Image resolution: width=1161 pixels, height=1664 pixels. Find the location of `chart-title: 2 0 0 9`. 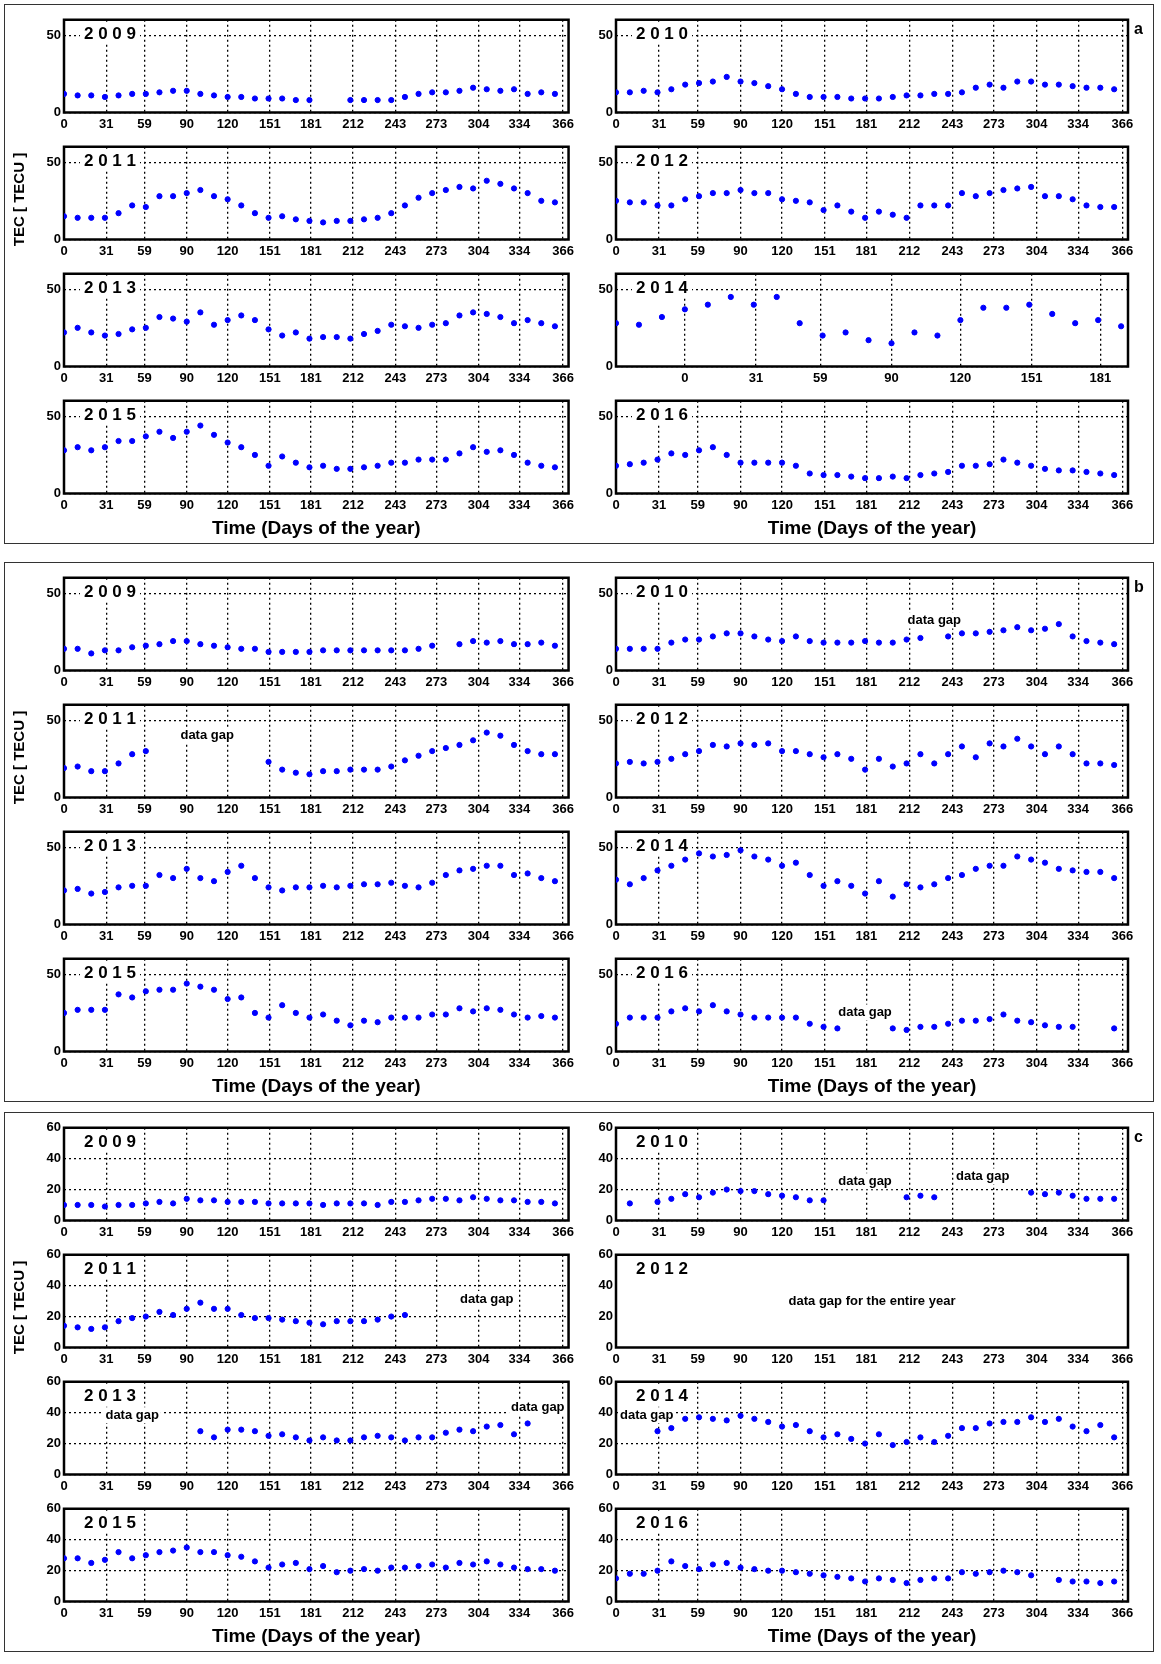

chart-title: 2 0 0 9 is located at coordinates (110, 1141).